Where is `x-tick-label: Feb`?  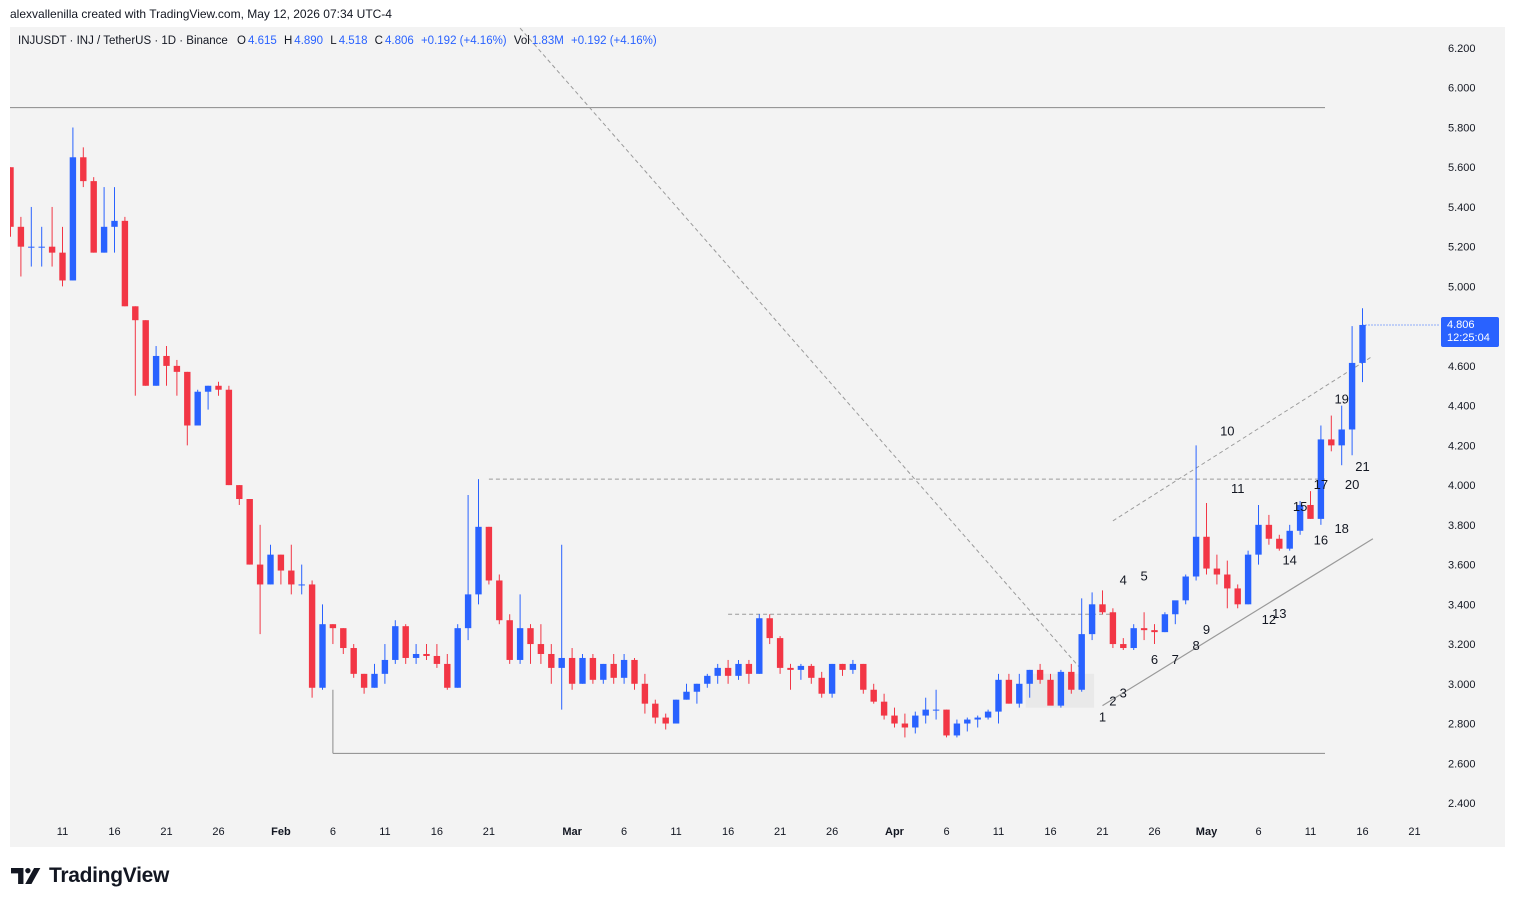 x-tick-label: Feb is located at coordinates (281, 832).